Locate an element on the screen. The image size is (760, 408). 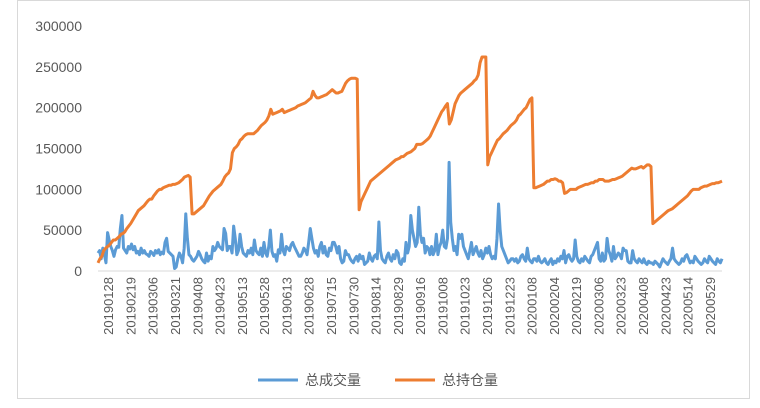
x-tick-label: 20200306 is located at coordinates (598, 306).